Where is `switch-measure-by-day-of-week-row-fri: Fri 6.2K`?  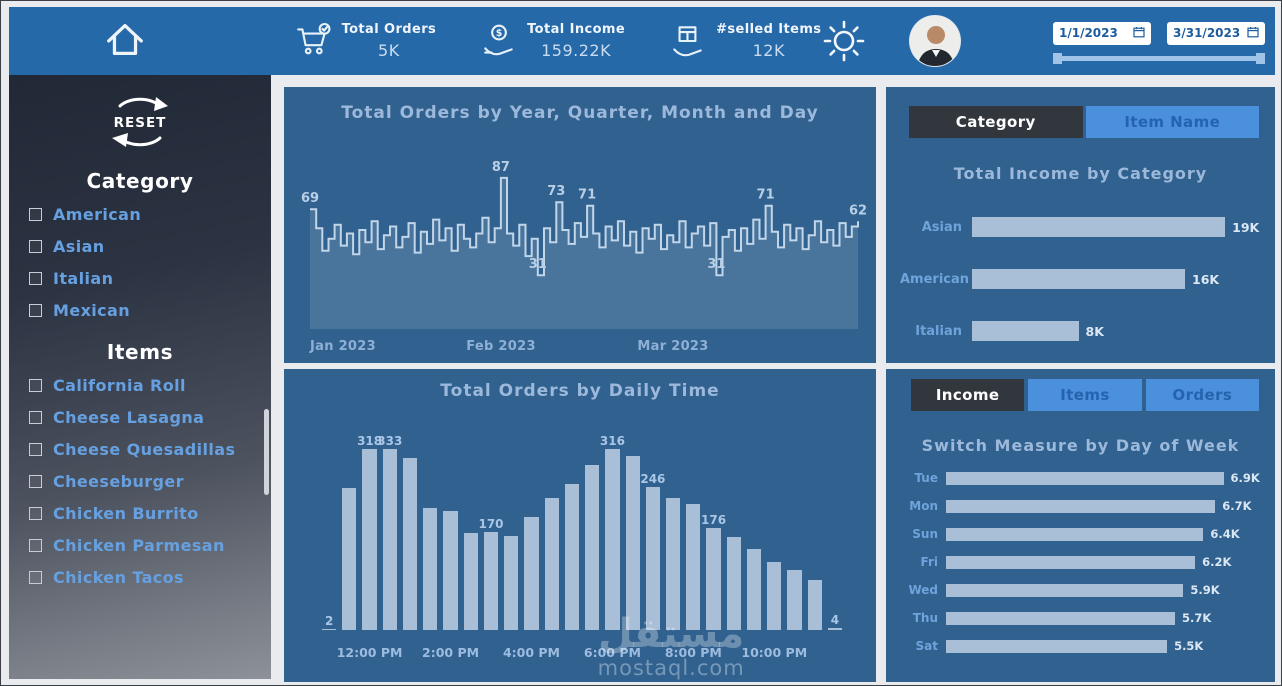 switch-measure-by-day-of-week-row-fri: Fri 6.2K is located at coordinates (1081, 562).